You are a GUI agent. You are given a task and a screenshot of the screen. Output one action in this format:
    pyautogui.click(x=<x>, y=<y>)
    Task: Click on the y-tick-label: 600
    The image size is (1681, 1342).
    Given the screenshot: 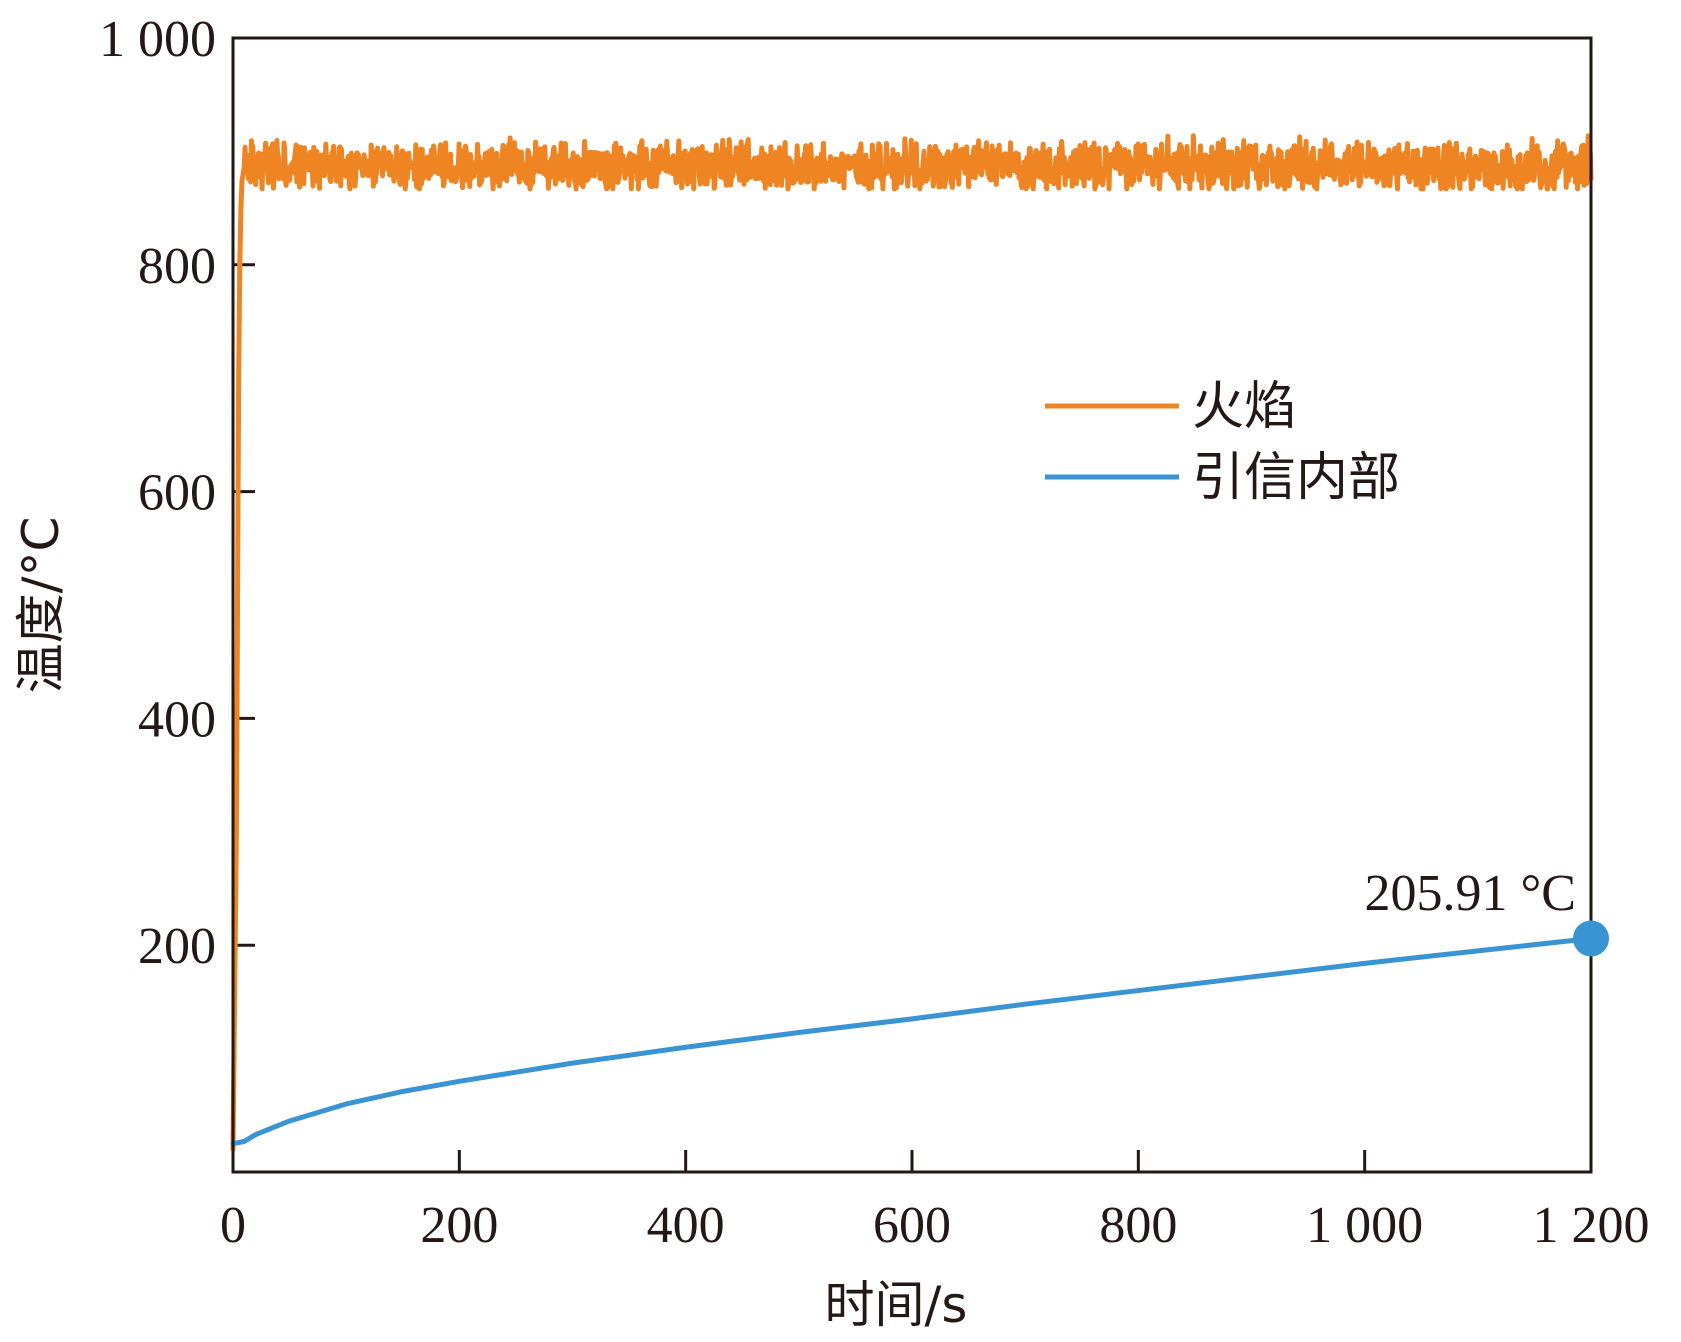 What is the action you would take?
    pyautogui.click(x=177, y=493)
    